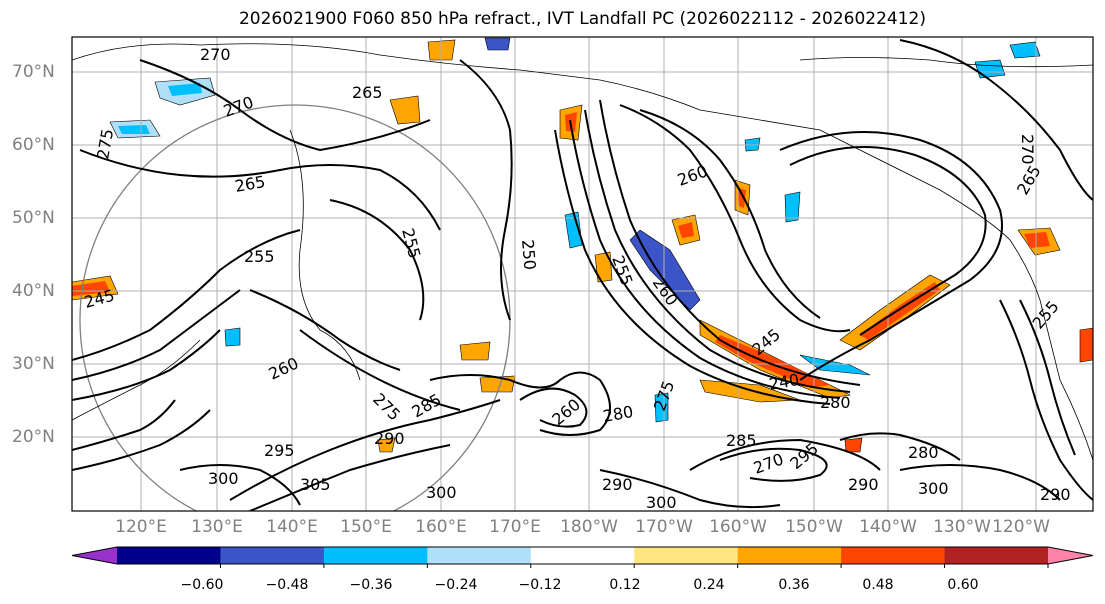 The width and height of the screenshot is (1105, 604). I want to click on colorbar-tick-label: −0.48, so click(287, 585).